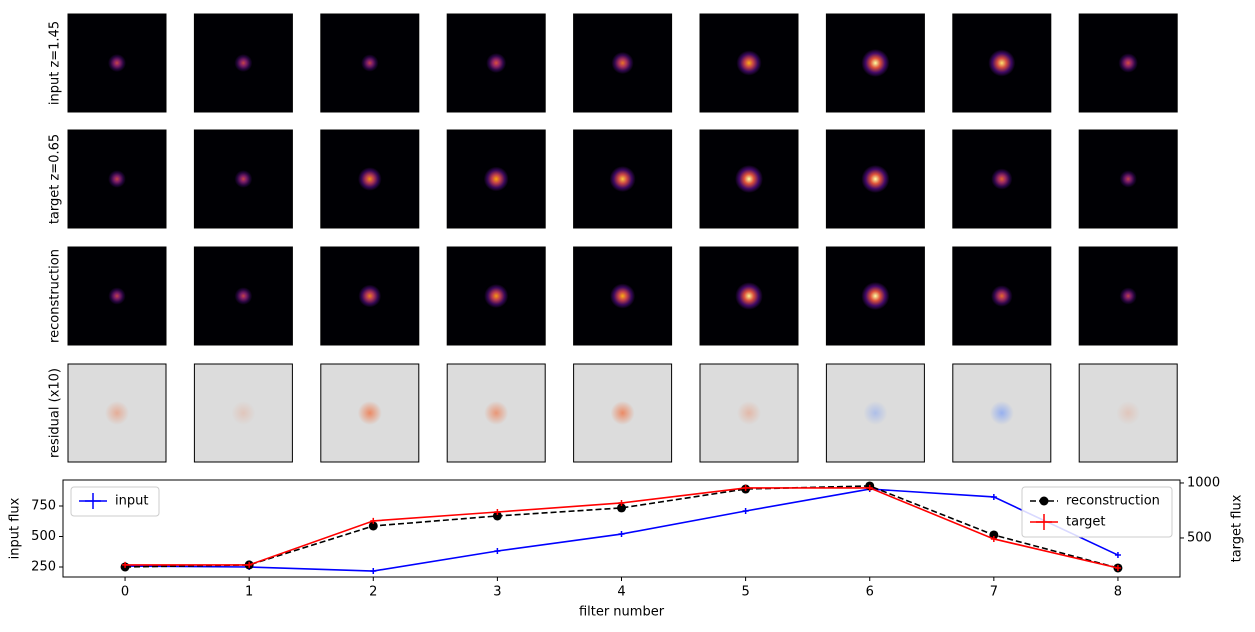 The width and height of the screenshot is (1255, 632). What do you see at coordinates (497, 592) in the screenshot?
I see `x-tick-label: 3` at bounding box center [497, 592].